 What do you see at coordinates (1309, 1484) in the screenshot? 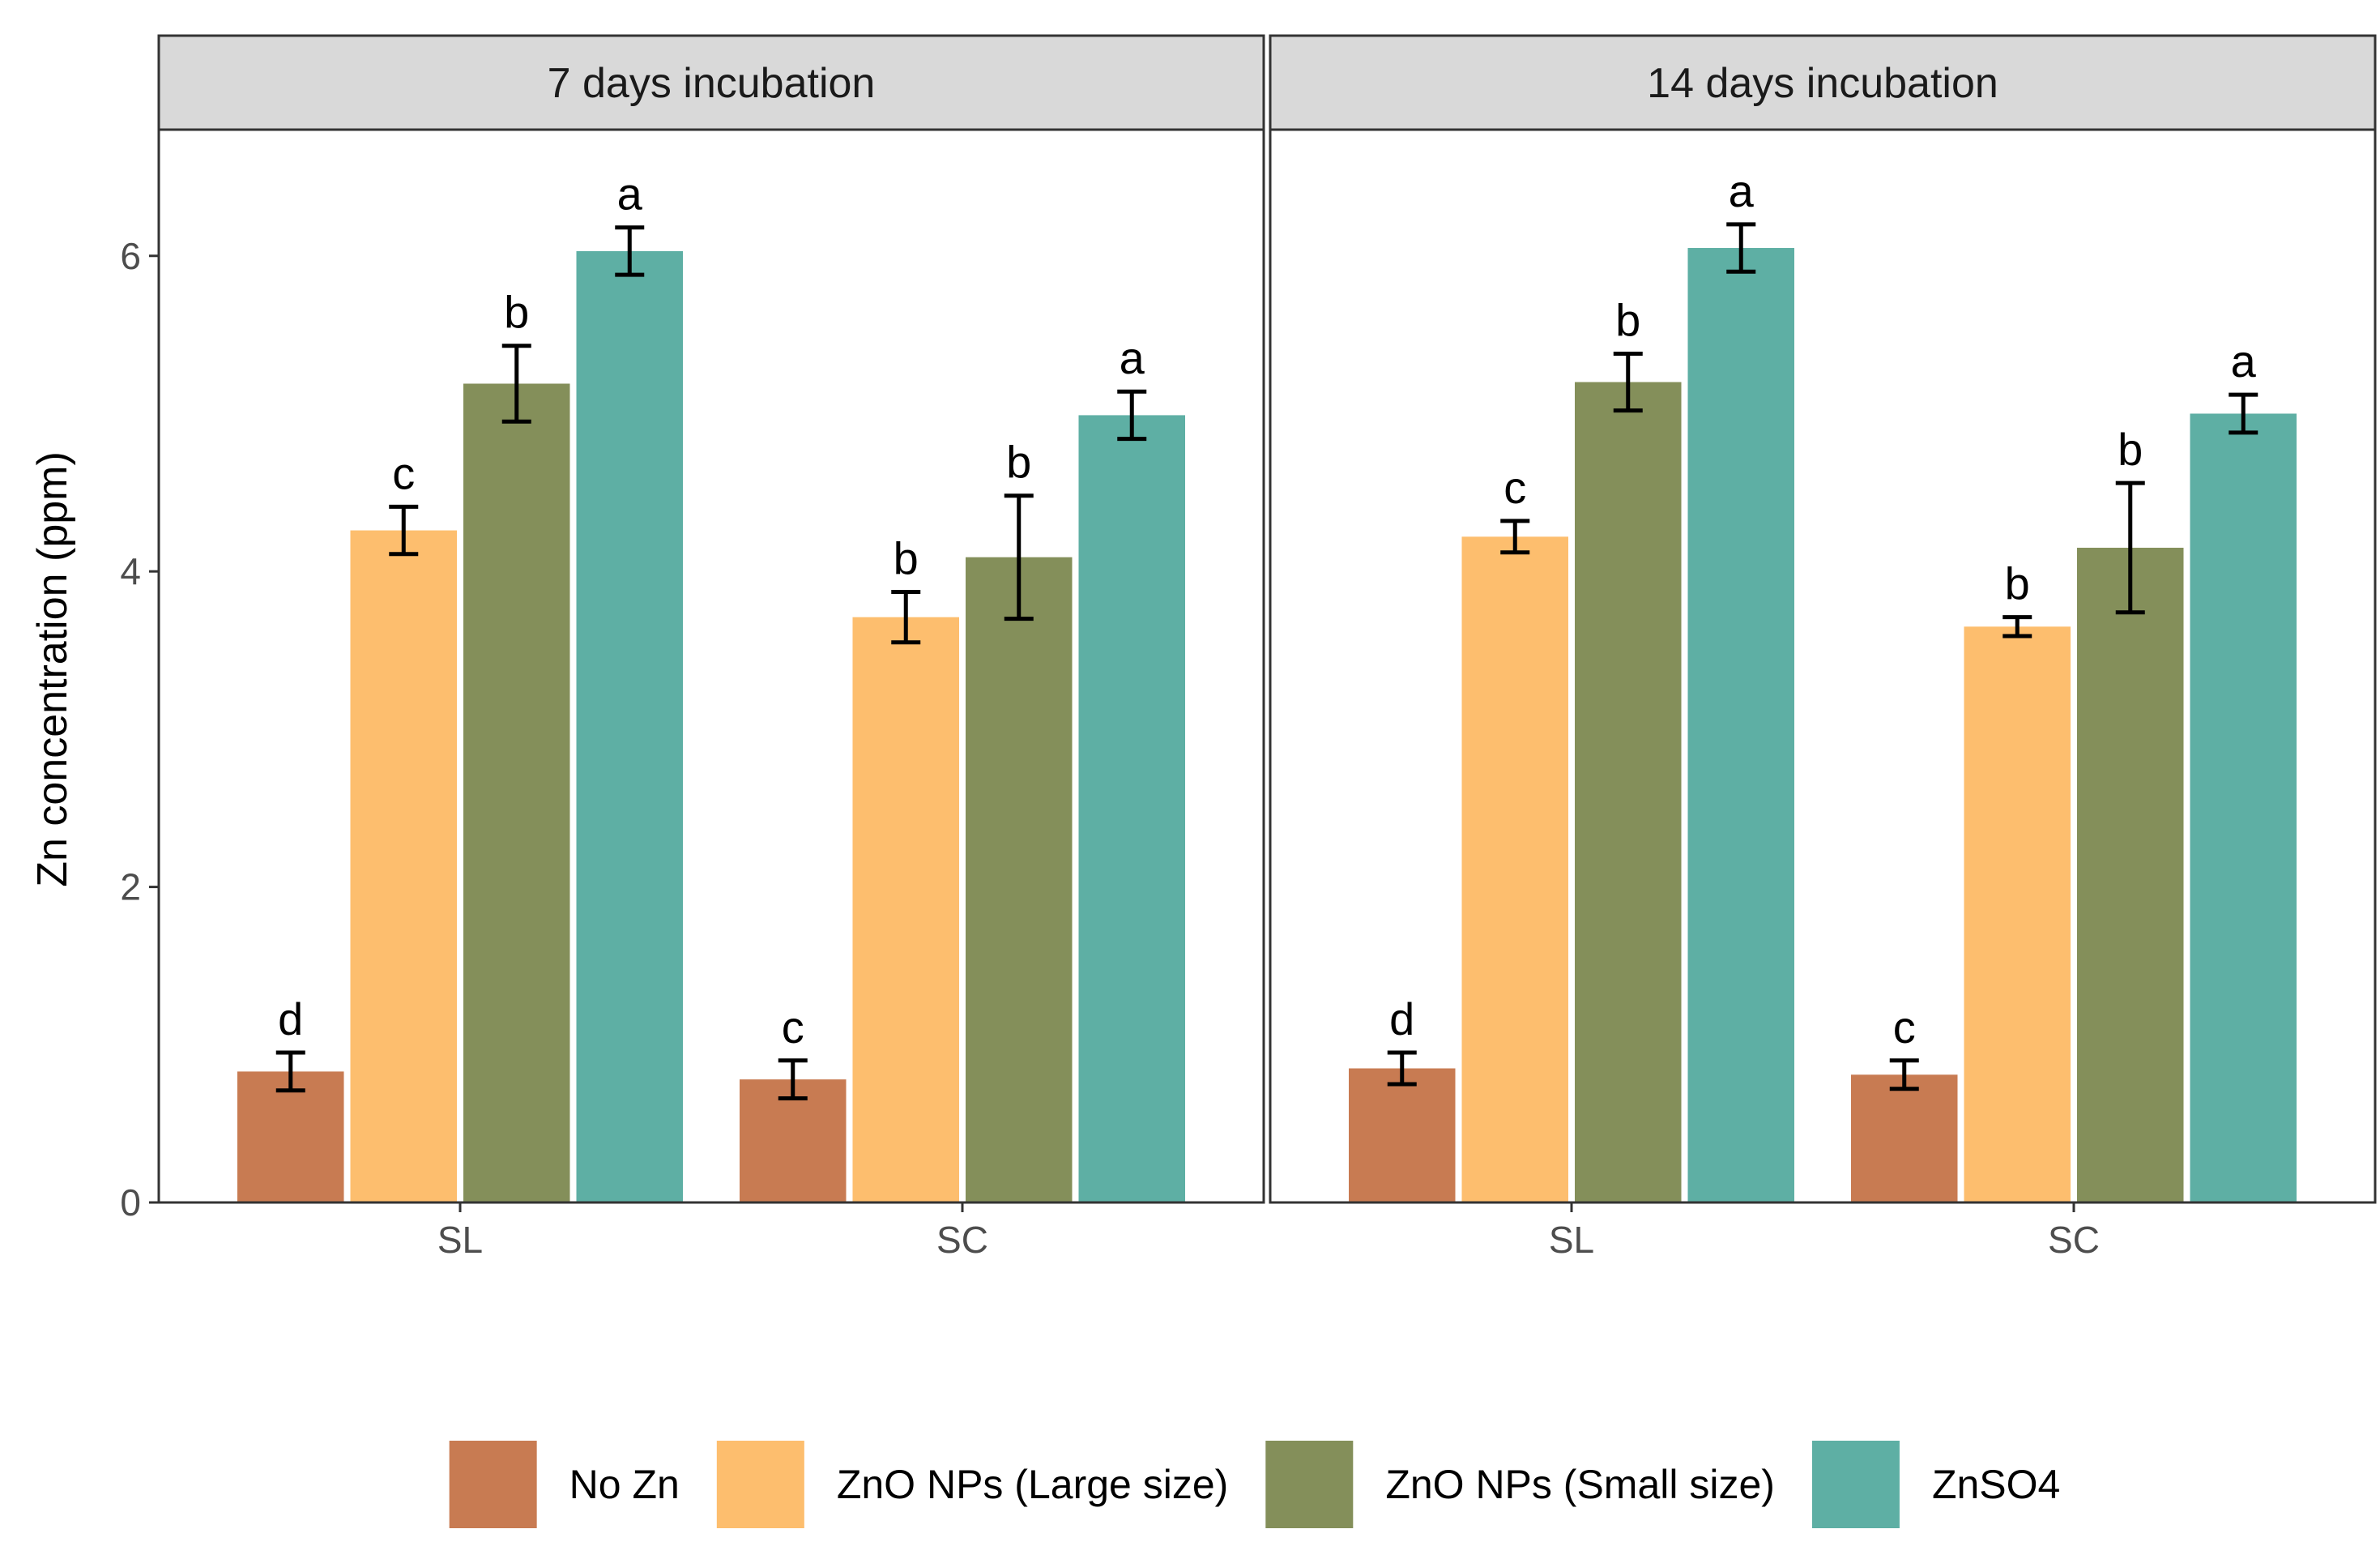
I see `legend-key-zno-nps-small-size` at bounding box center [1309, 1484].